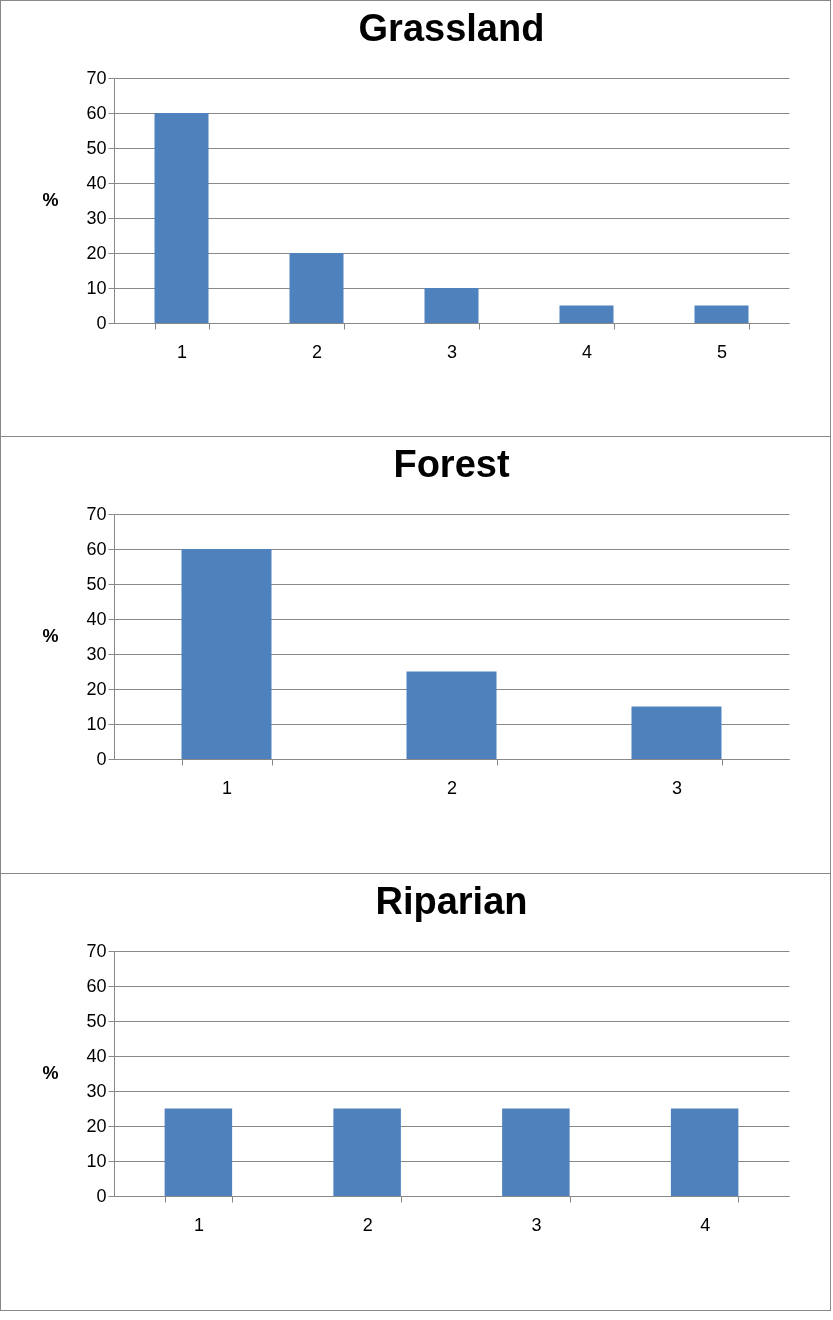  I want to click on chart-title: Riparian, so click(451, 901).